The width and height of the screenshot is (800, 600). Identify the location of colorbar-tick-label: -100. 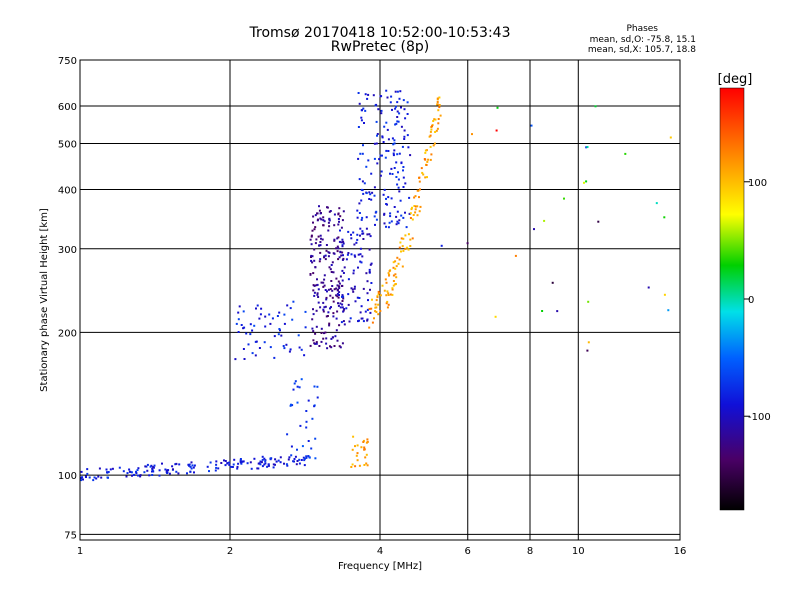
(759, 417).